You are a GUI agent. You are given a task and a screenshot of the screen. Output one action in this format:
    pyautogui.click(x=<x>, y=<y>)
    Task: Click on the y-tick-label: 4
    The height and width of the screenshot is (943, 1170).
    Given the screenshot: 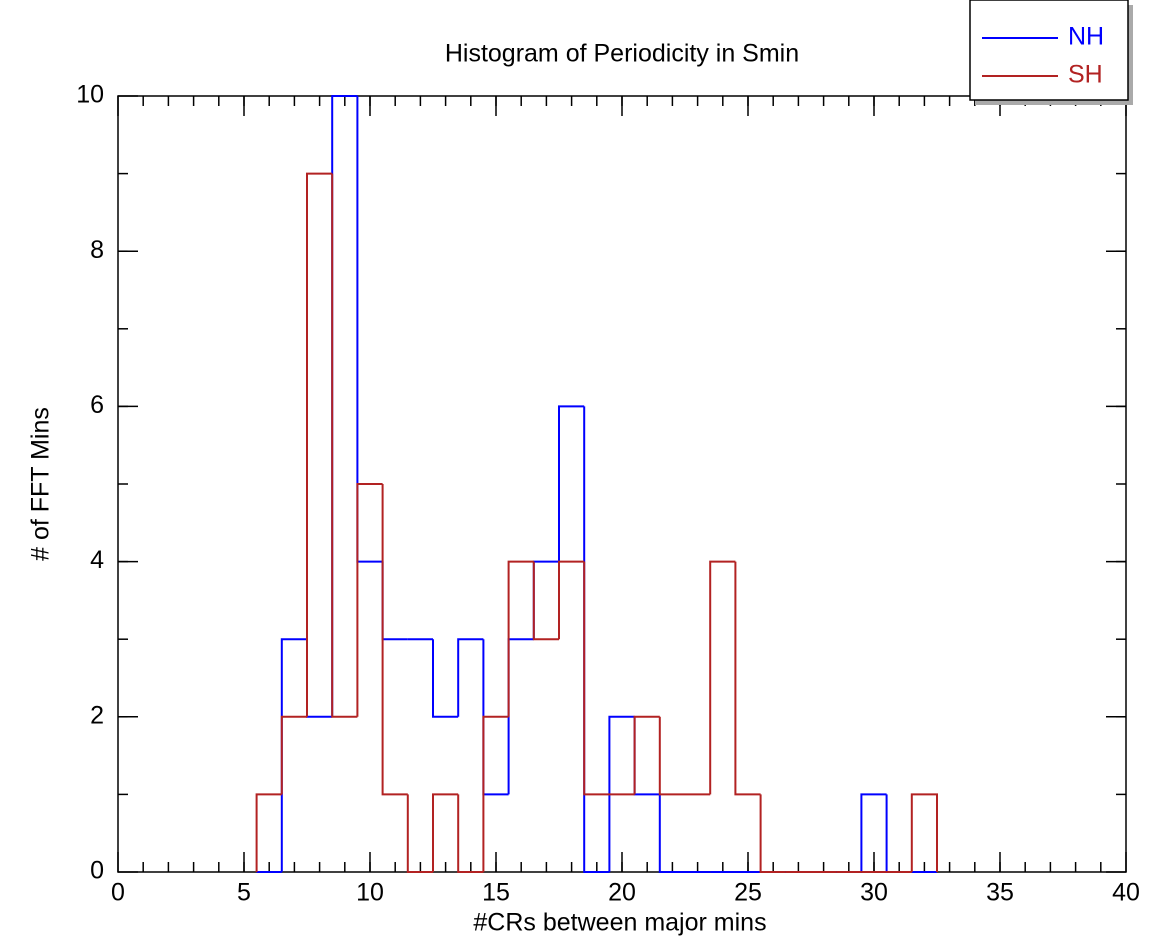 What is the action you would take?
    pyautogui.click(x=97, y=560)
    